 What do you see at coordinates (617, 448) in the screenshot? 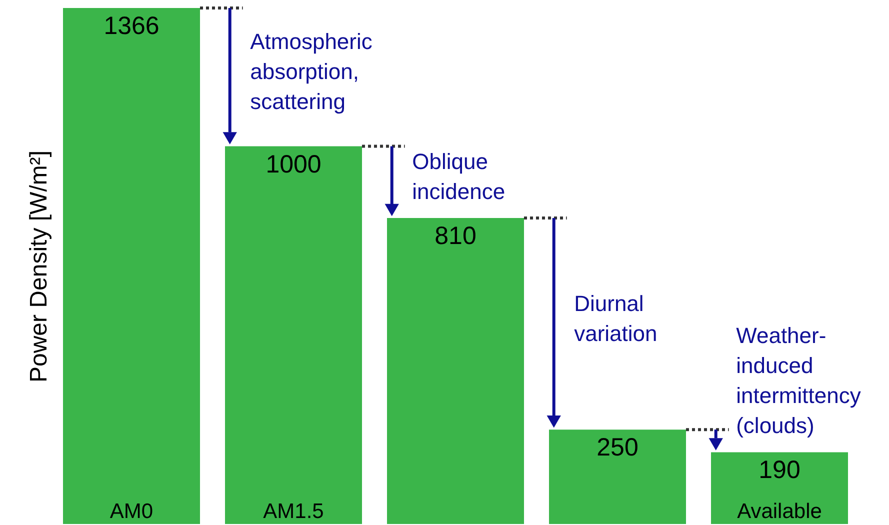
I see `data-label: 250` at bounding box center [617, 448].